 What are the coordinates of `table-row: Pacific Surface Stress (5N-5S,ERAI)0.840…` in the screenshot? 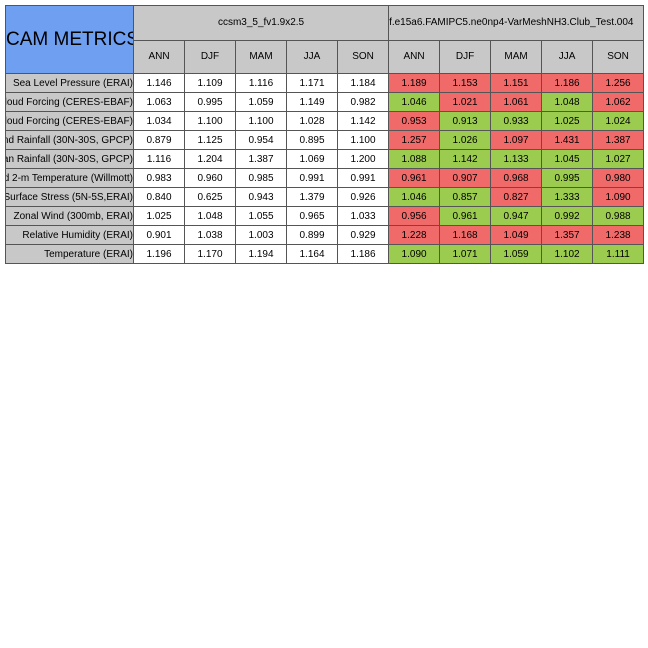 It's located at (325, 197).